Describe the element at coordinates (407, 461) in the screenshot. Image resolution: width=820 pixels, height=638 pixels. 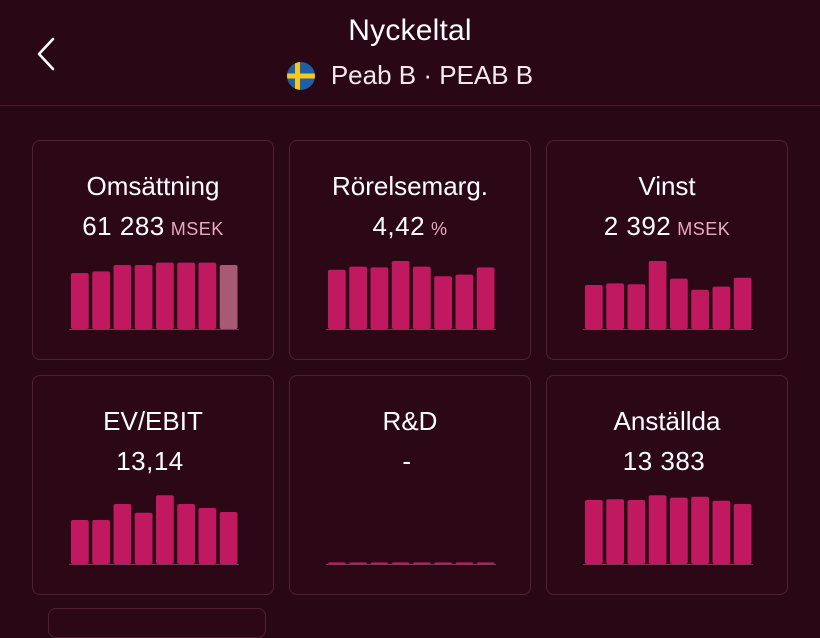
I see `metric-number: -` at that location.